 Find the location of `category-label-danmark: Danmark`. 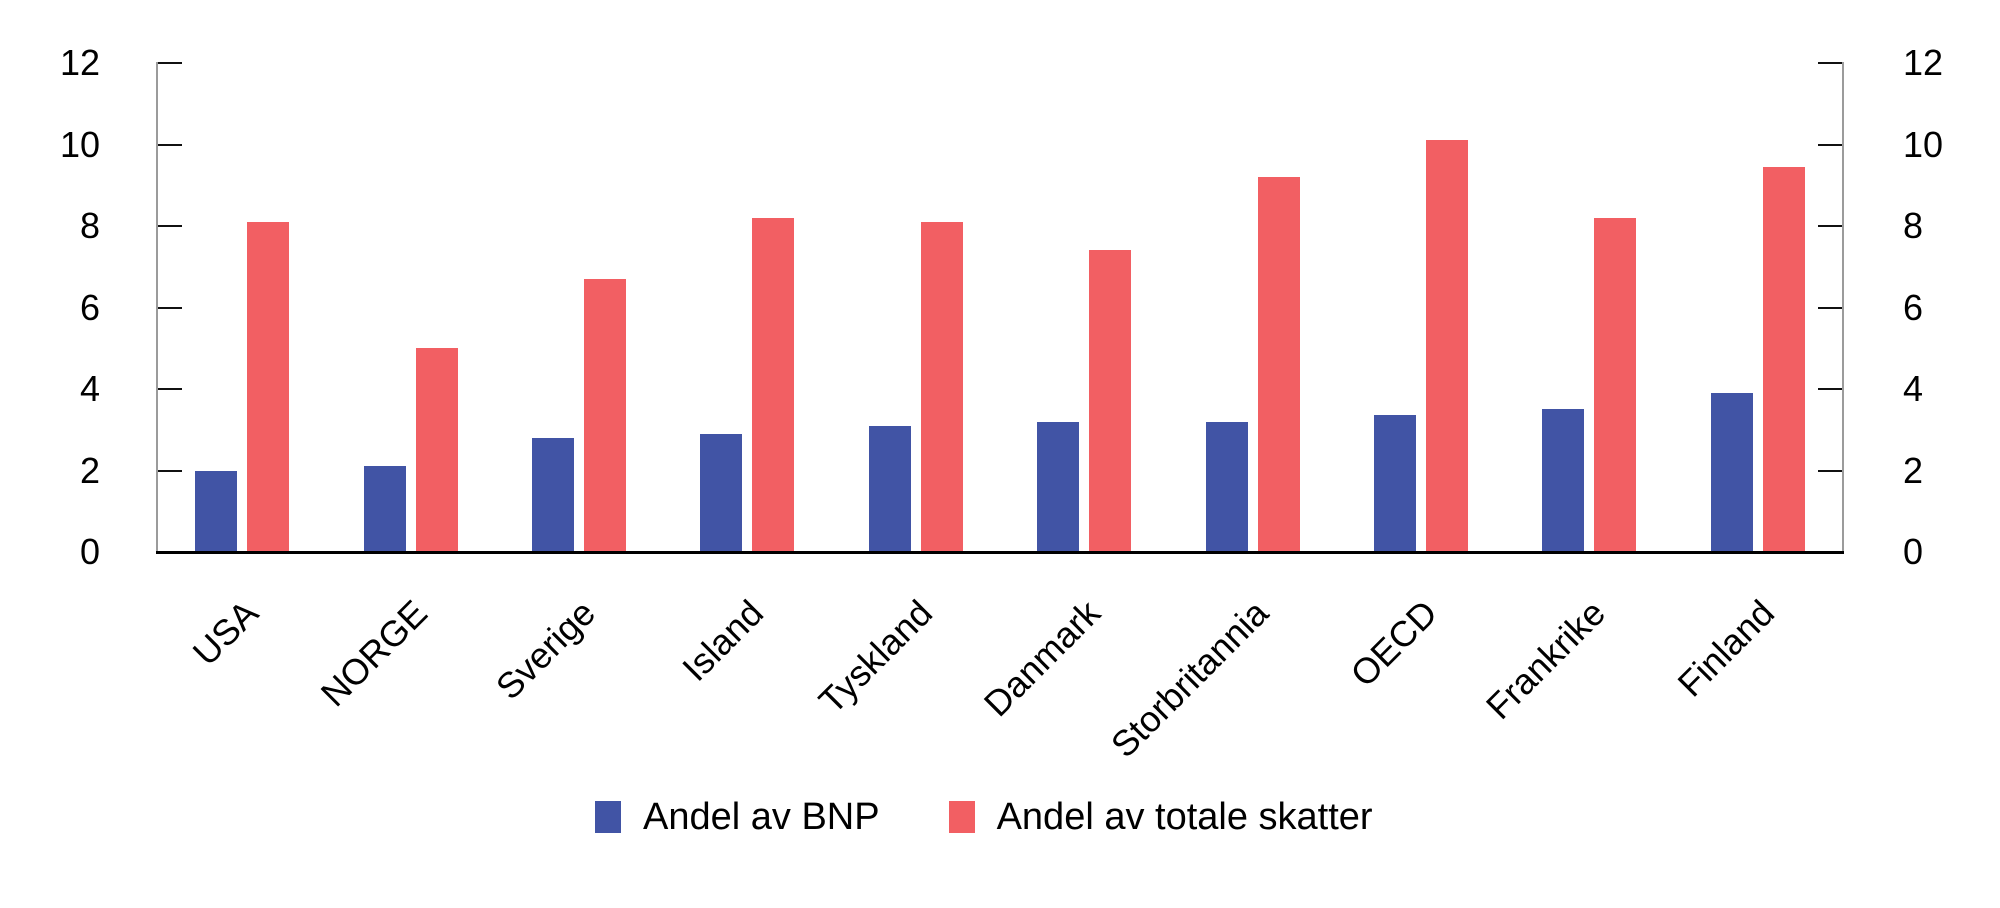

category-label-danmark: Danmark is located at coordinates (1042, 658).